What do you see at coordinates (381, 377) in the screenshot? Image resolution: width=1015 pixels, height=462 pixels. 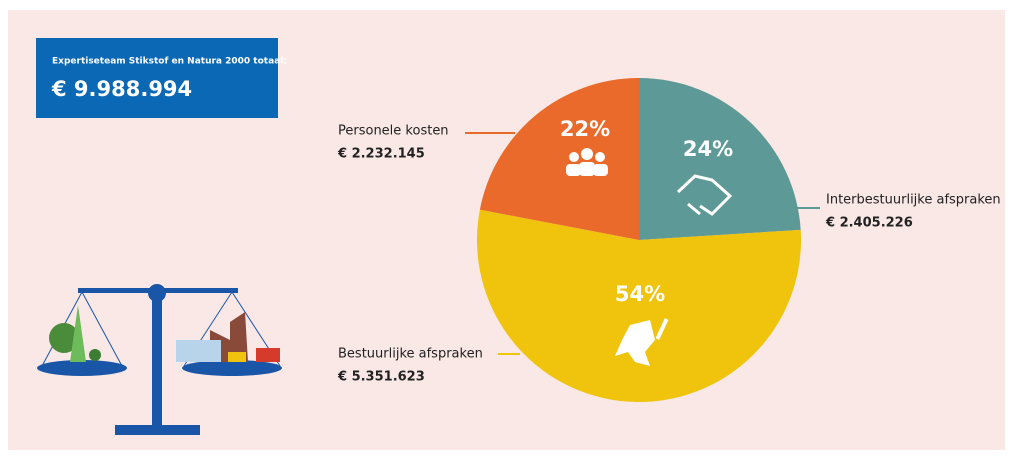 I see `amount-label: € 5.351.623` at bounding box center [381, 377].